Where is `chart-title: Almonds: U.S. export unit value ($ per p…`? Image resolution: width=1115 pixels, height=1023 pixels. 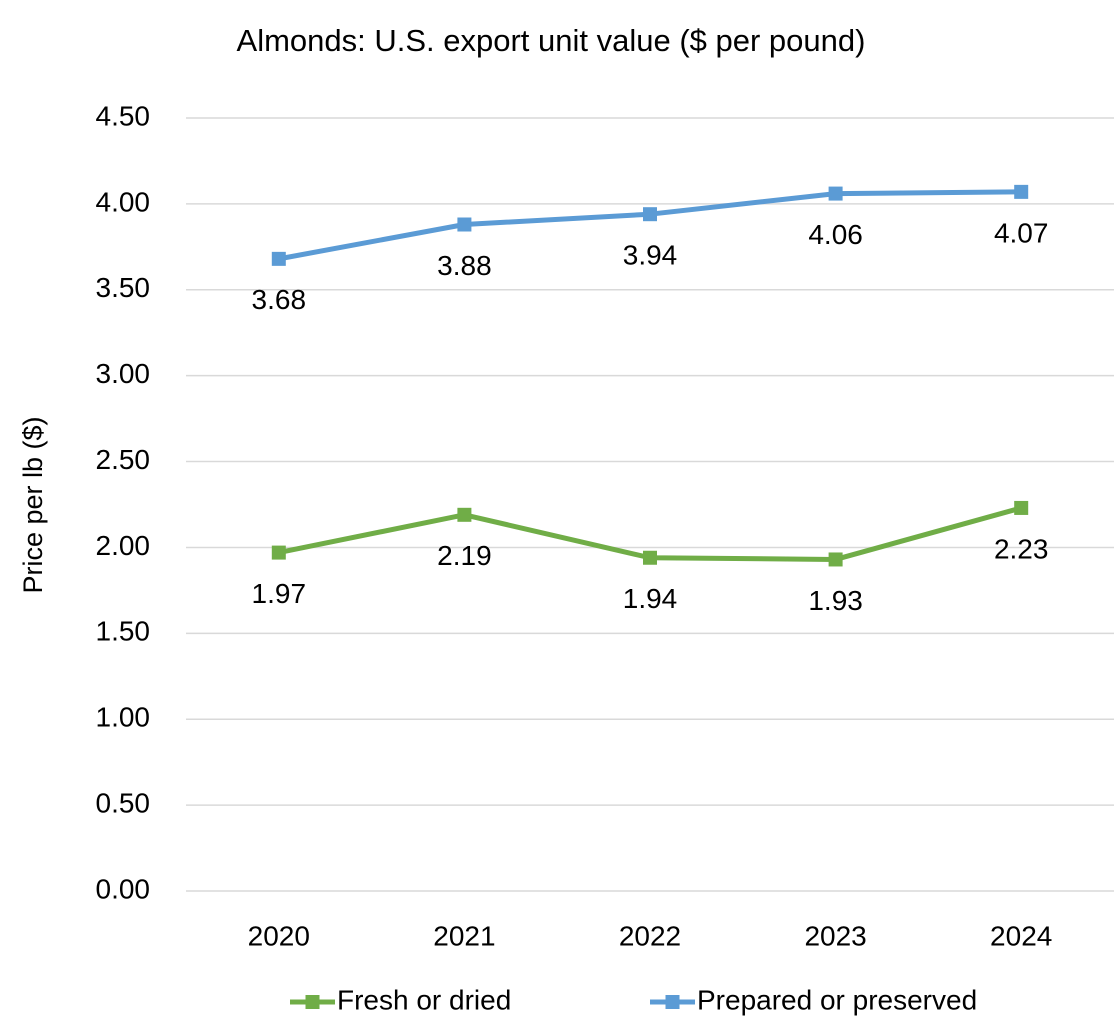 chart-title: Almonds: U.S. export unit value ($ per p… is located at coordinates (551, 40).